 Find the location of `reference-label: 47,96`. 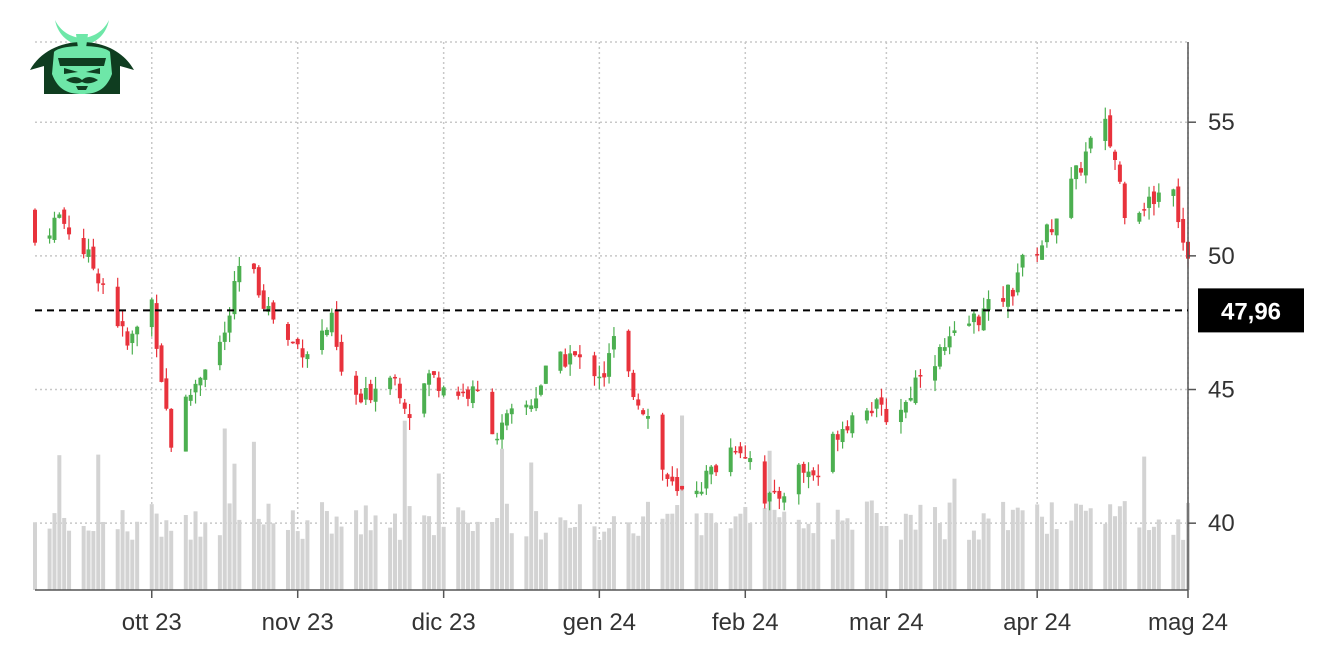

reference-label: 47,96 is located at coordinates (1251, 311).